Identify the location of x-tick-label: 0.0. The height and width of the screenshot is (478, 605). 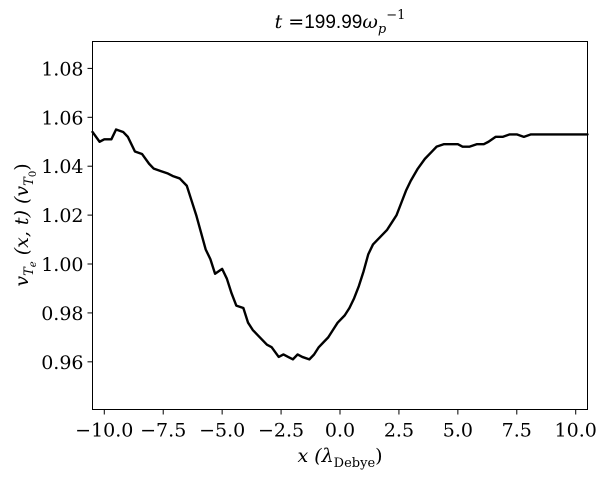
(340, 431).